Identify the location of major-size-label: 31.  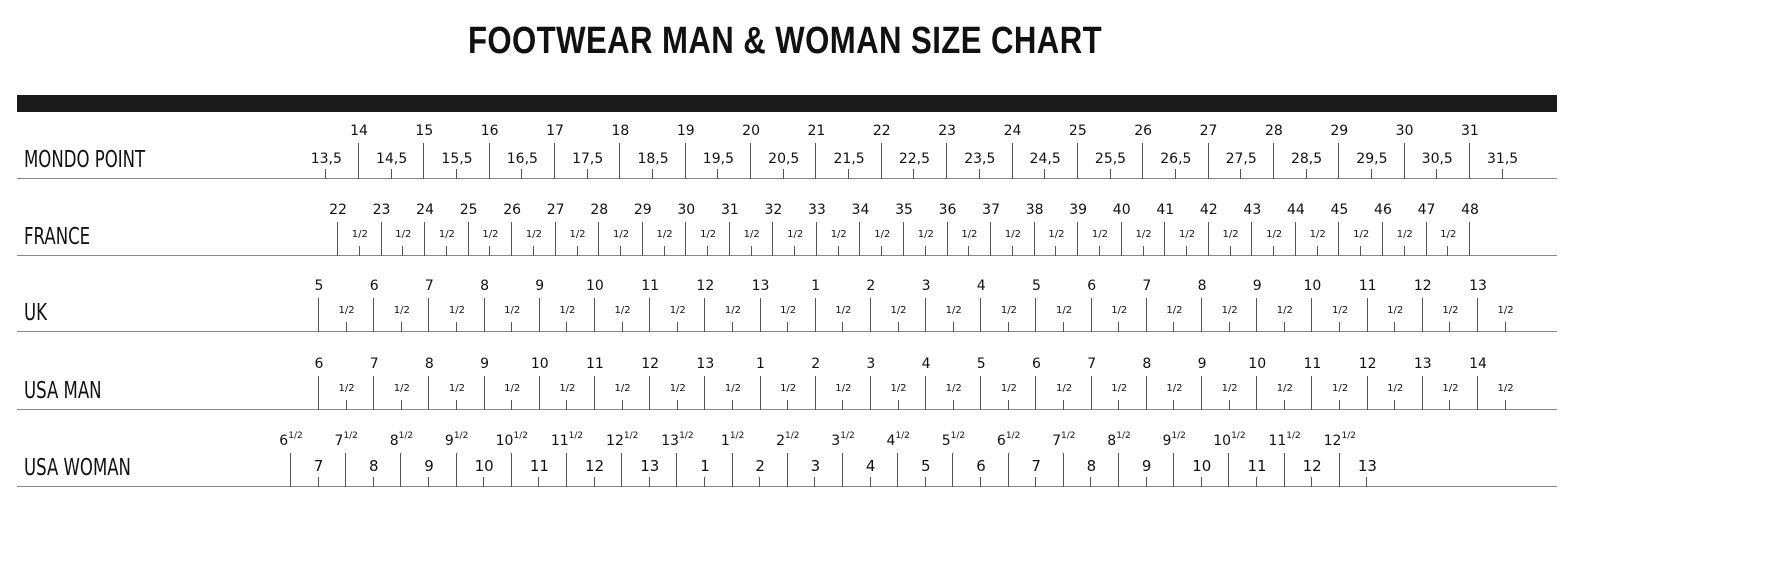
(729, 210).